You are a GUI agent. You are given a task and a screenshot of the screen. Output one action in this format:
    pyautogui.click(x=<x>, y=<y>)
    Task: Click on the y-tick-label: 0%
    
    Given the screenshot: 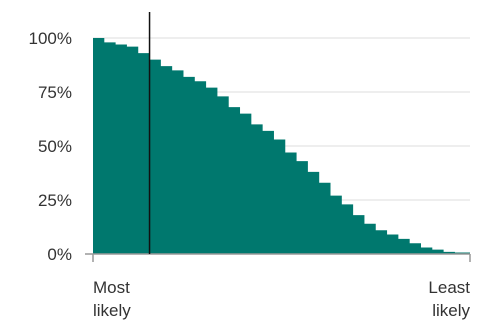 What is the action you would take?
    pyautogui.click(x=59, y=254)
    